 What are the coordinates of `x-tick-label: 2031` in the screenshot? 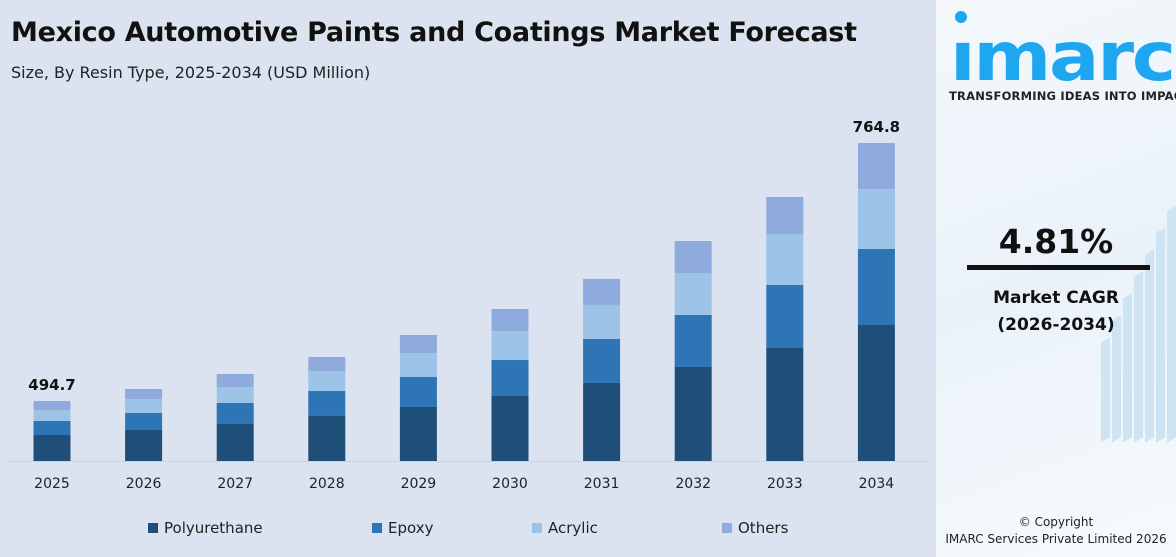 It's located at (602, 484).